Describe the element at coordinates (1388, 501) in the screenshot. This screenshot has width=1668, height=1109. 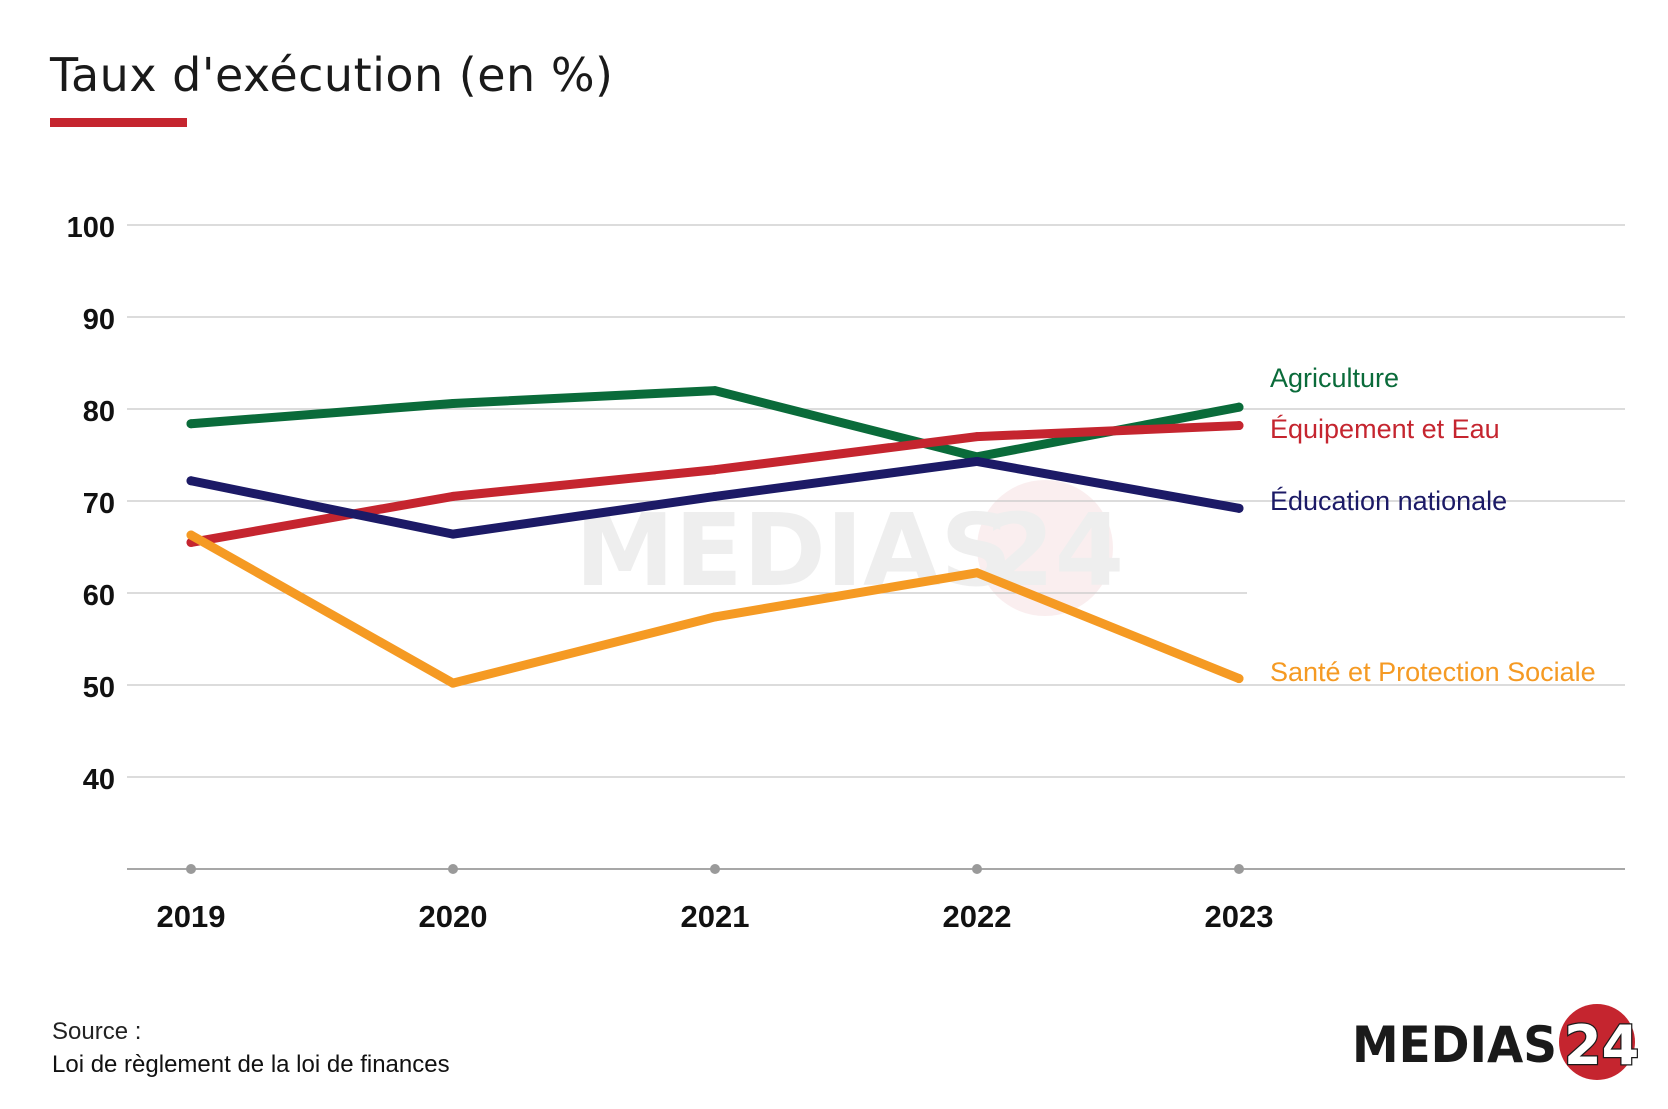
I see `series-label: Éducation nationale` at that location.